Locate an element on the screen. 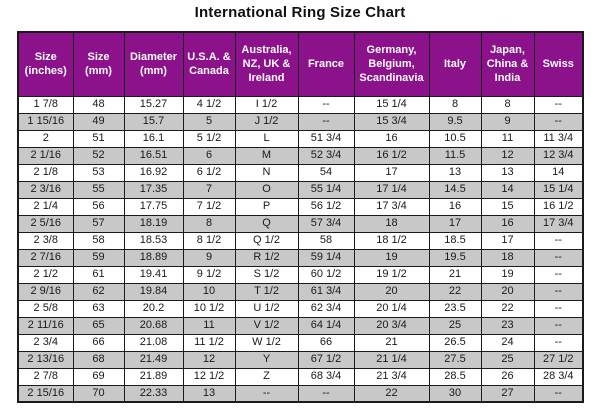 The height and width of the screenshot is (415, 600). table-cell: 60 1/2 is located at coordinates (326, 274).